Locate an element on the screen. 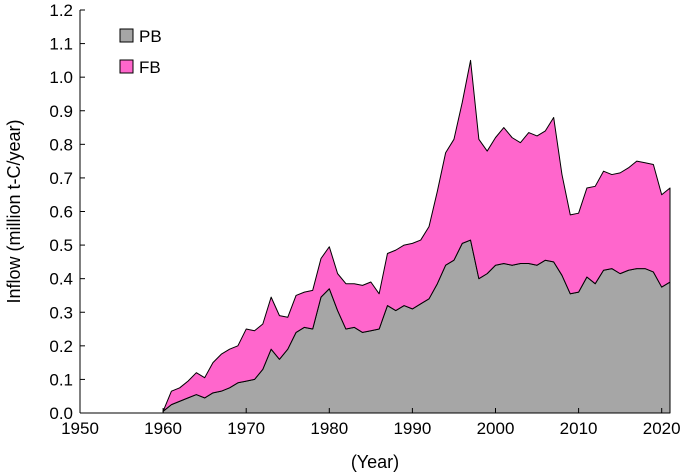 The width and height of the screenshot is (685, 474). y-tick-label: 1.0 is located at coordinates (61, 77).